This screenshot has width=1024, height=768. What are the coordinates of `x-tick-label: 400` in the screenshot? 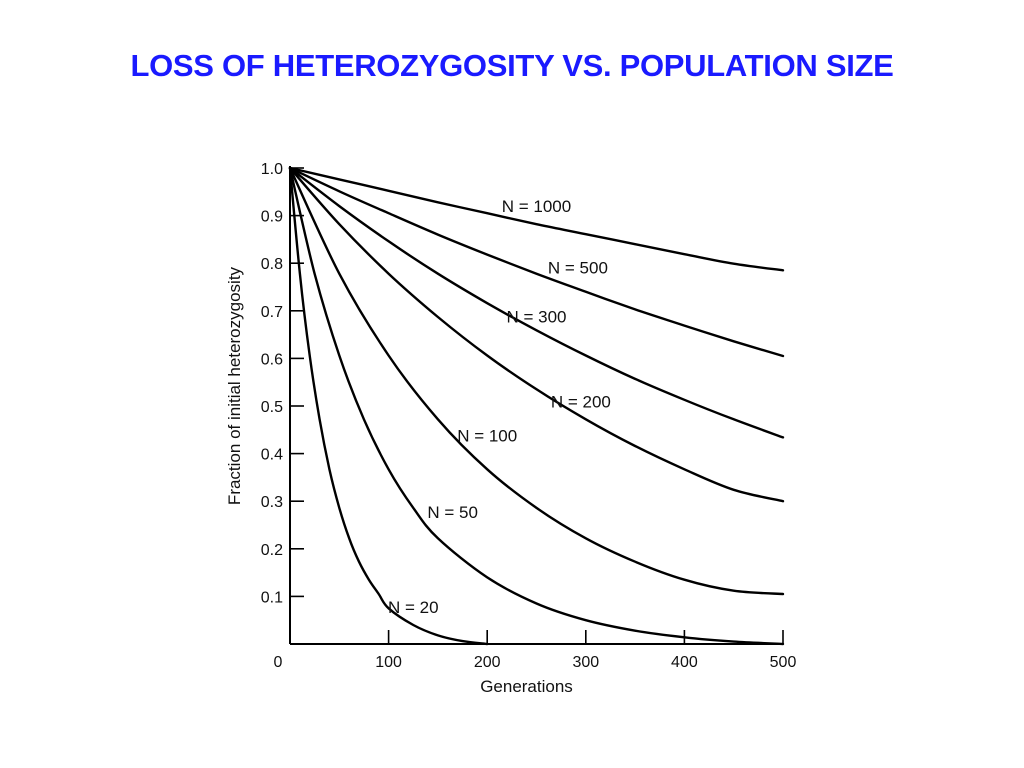 It's located at (684, 662).